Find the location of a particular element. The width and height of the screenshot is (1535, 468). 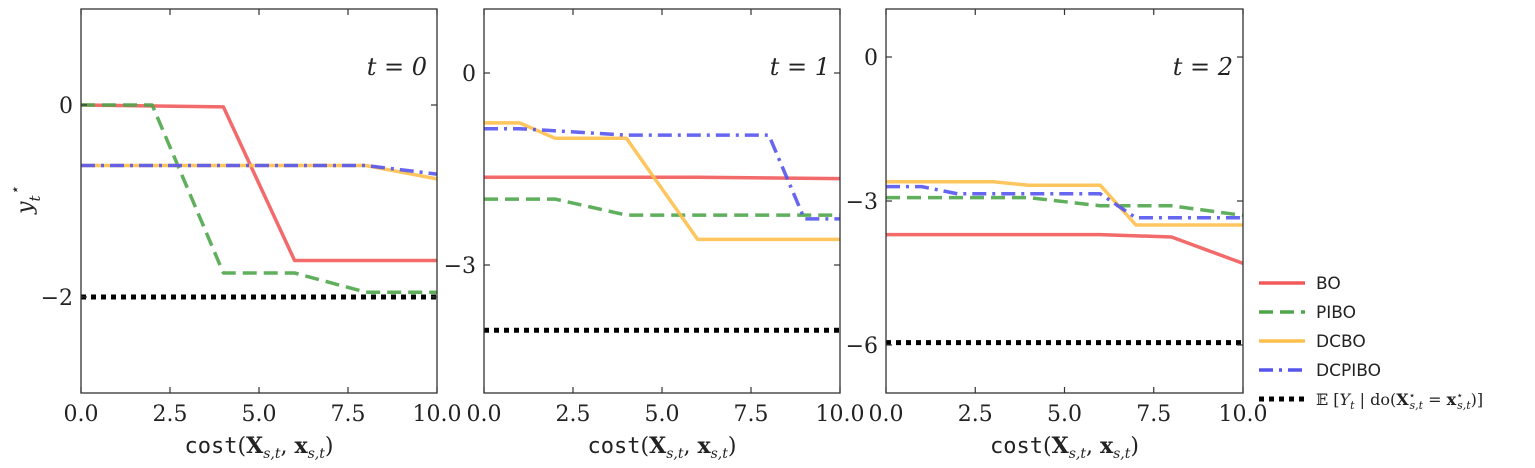

legend-label: 𝔼 [Yt | do(X⋆ s,t = x⋆ s,t)] is located at coordinates (1399, 400).